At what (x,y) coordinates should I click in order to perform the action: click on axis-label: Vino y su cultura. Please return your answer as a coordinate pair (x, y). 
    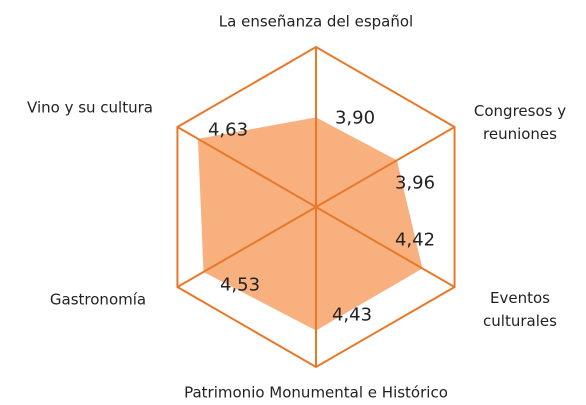
    Looking at the image, I should click on (90, 107).